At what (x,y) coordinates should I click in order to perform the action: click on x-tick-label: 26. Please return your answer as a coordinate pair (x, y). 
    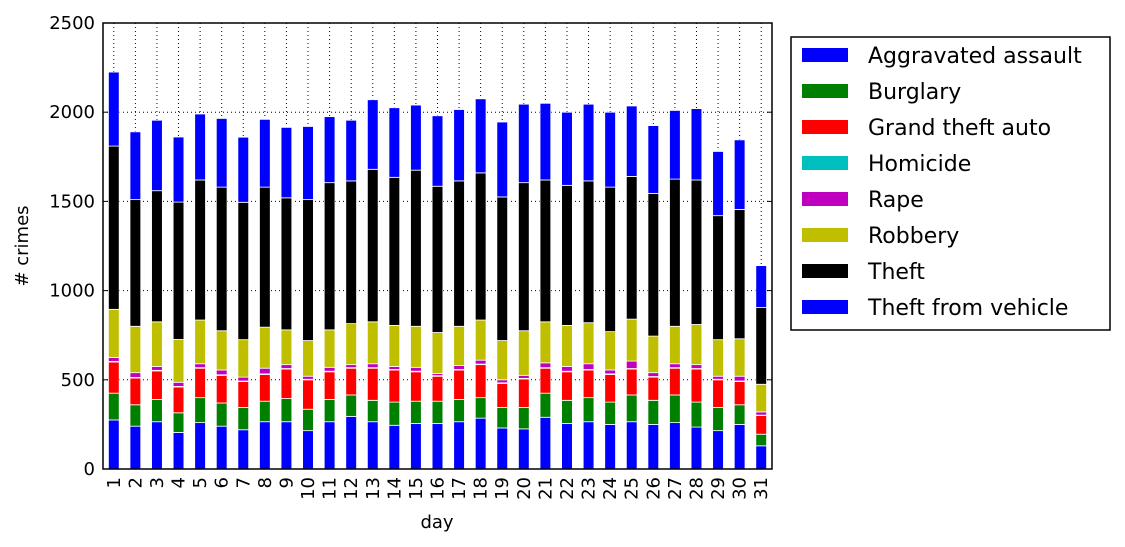
    Looking at the image, I should click on (653, 488).